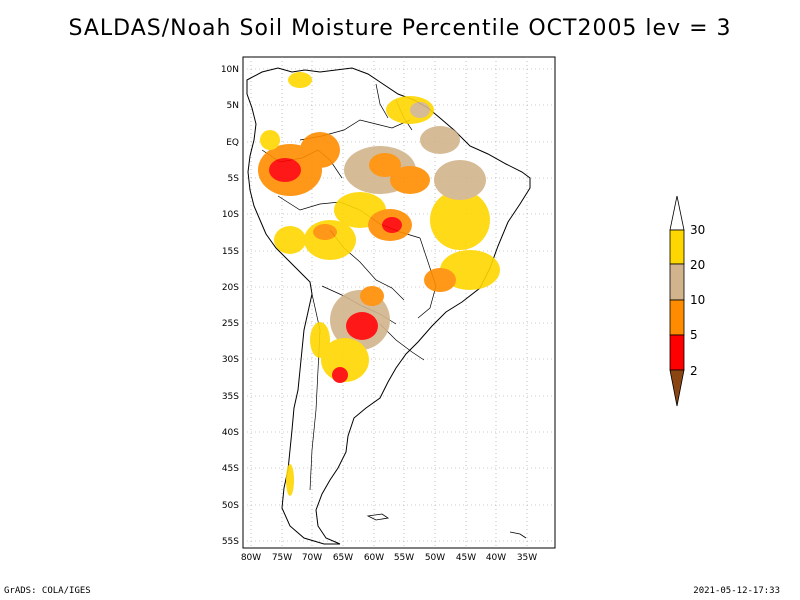 Image resolution: width=800 pixels, height=600 pixels. Describe the element at coordinates (527, 558) in the screenshot. I see `lon-label: 35W` at that location.